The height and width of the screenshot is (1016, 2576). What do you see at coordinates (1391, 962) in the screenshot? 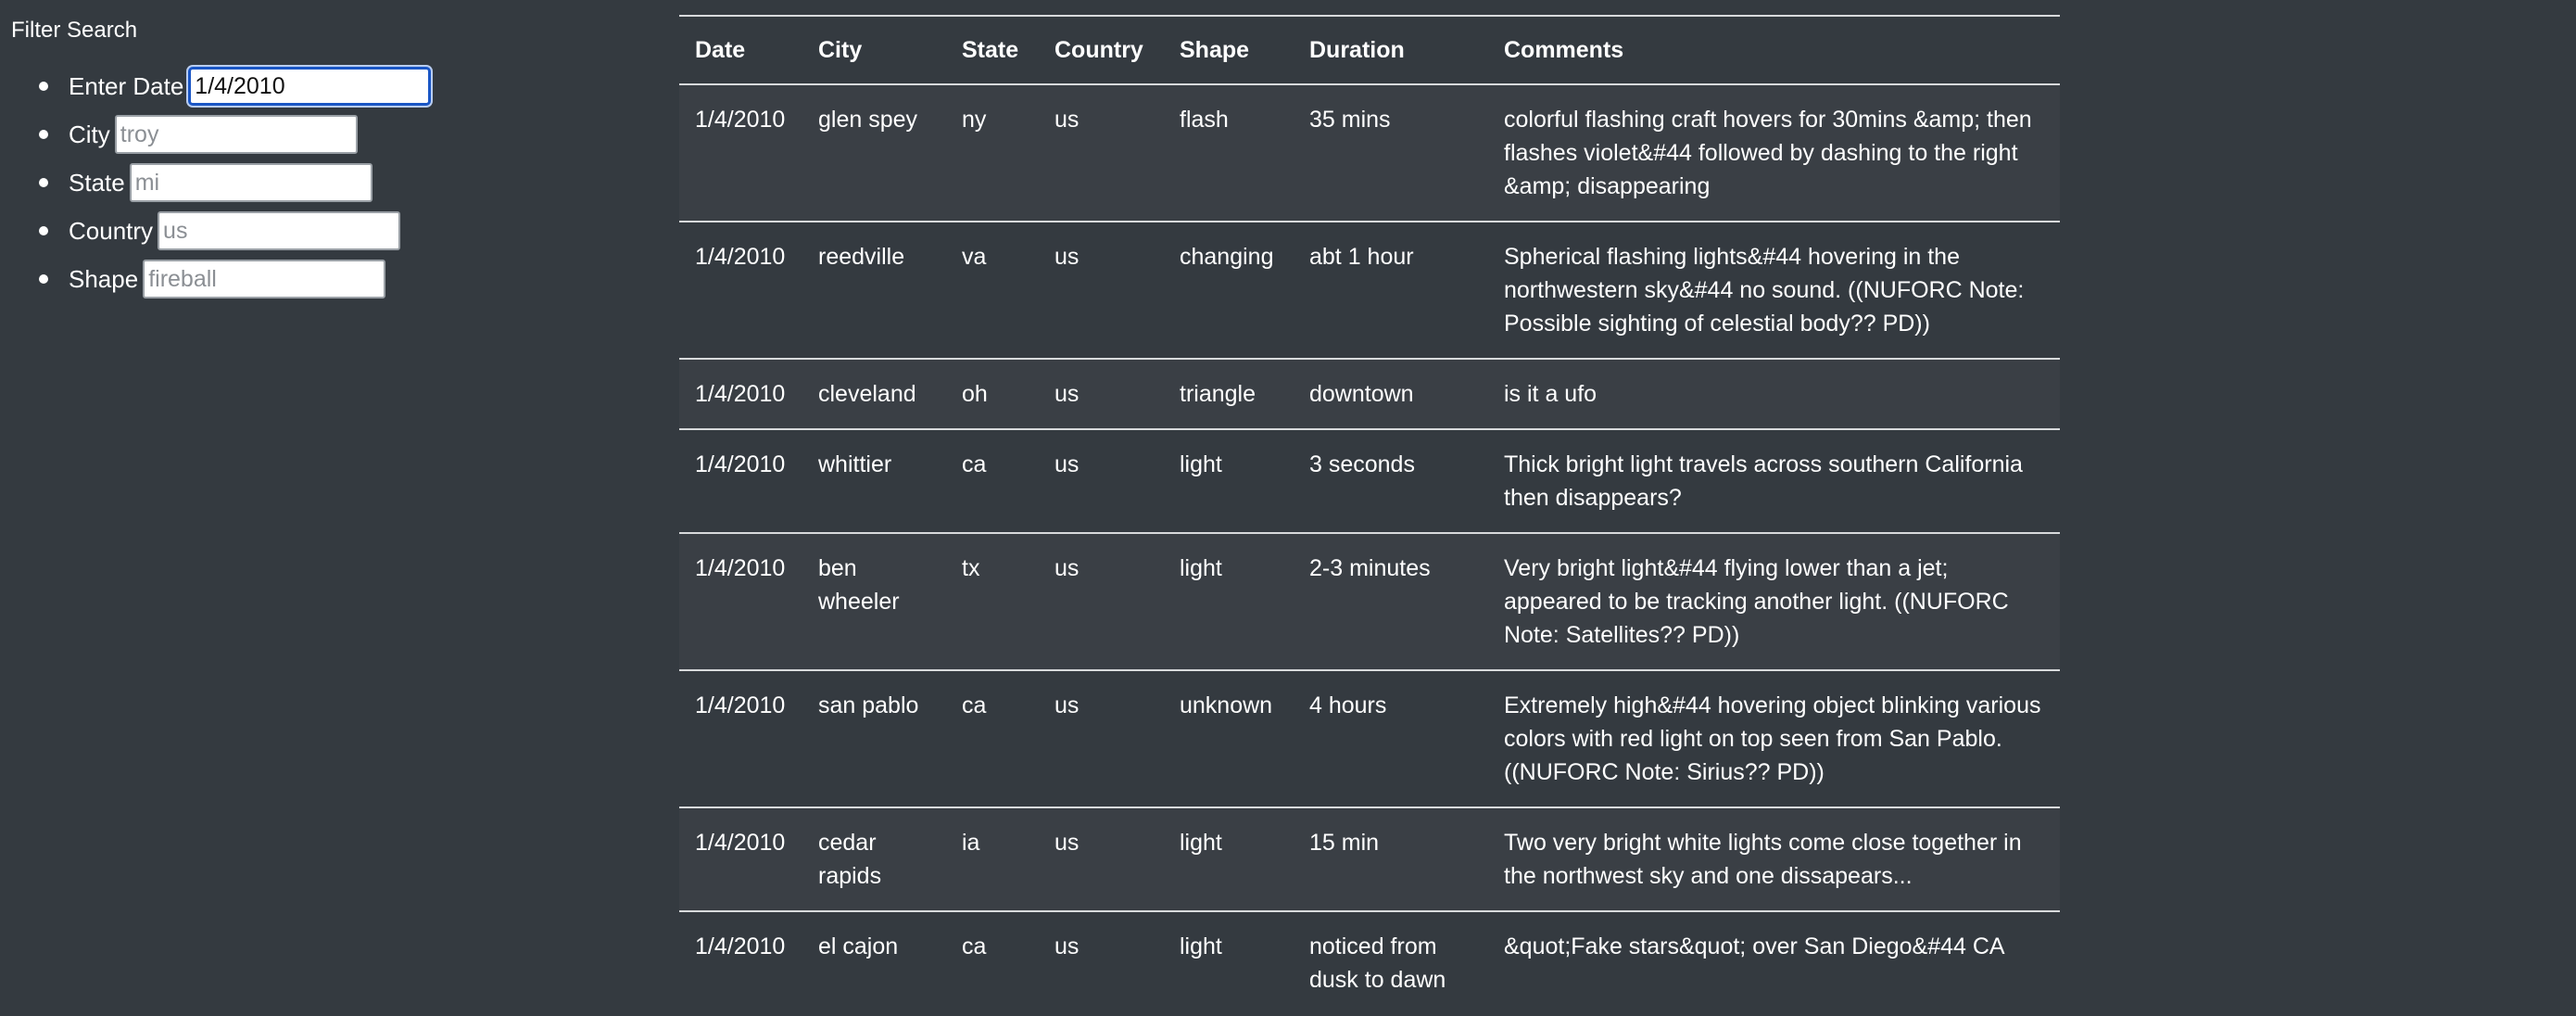
I see `cell-duration: noticed from dusk to dawn` at bounding box center [1391, 962].